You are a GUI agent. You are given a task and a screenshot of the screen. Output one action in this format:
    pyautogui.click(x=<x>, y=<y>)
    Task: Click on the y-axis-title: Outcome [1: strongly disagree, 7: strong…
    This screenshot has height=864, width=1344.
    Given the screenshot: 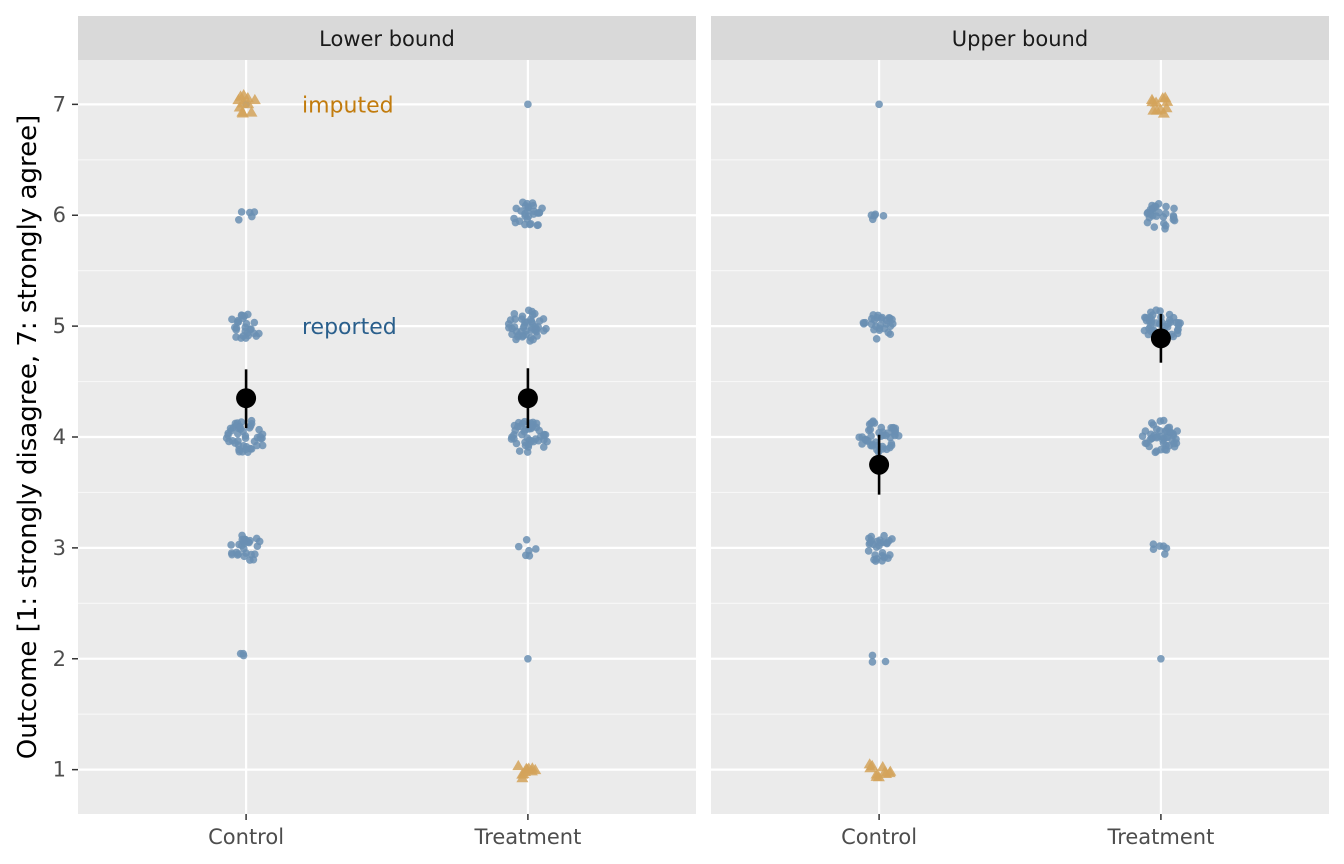 What is the action you would take?
    pyautogui.click(x=28, y=437)
    